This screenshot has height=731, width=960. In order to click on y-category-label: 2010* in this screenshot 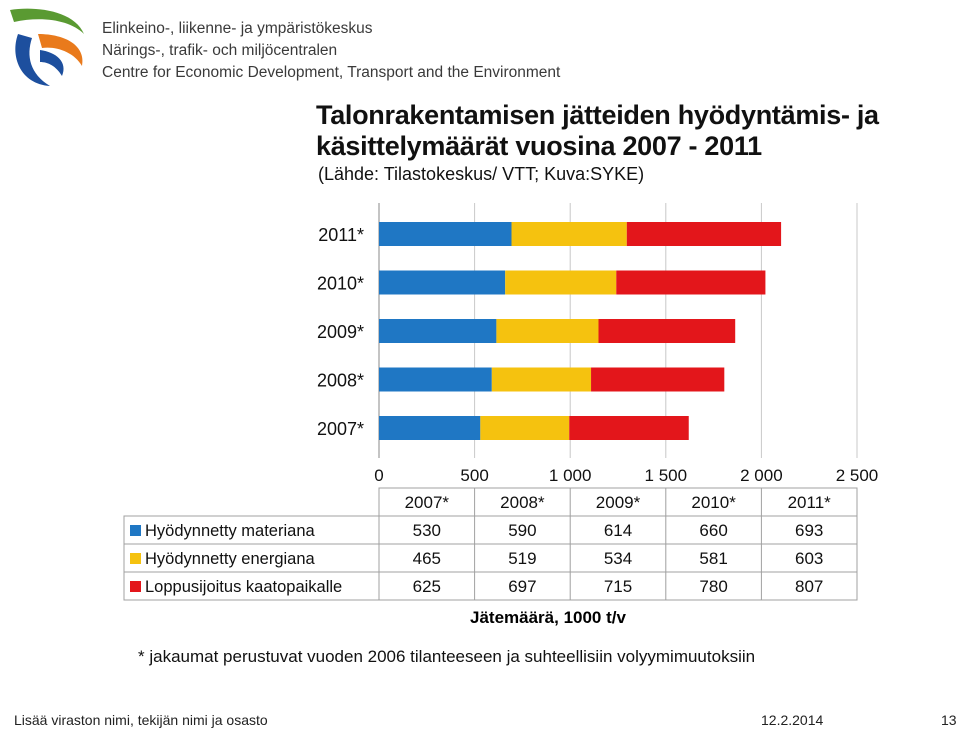, I will do `click(340, 284)`.